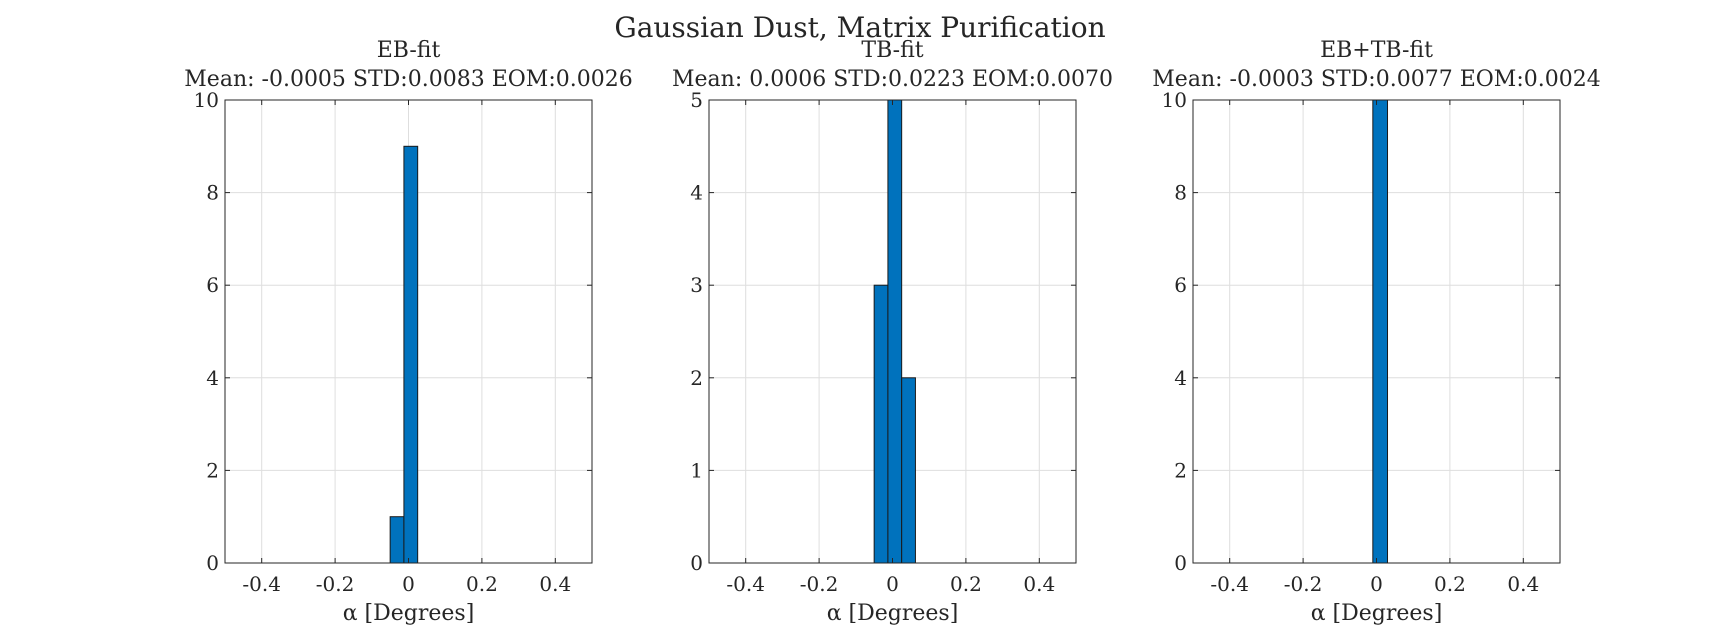 The image size is (1719, 625). I want to click on panel-title: TB-fit, so click(892, 50).